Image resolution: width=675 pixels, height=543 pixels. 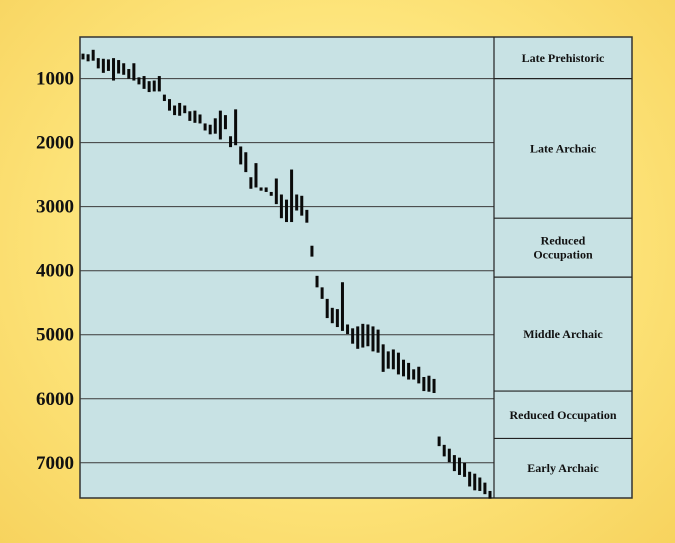 What do you see at coordinates (563, 334) in the screenshot?
I see `period-label: Middle Archaic` at bounding box center [563, 334].